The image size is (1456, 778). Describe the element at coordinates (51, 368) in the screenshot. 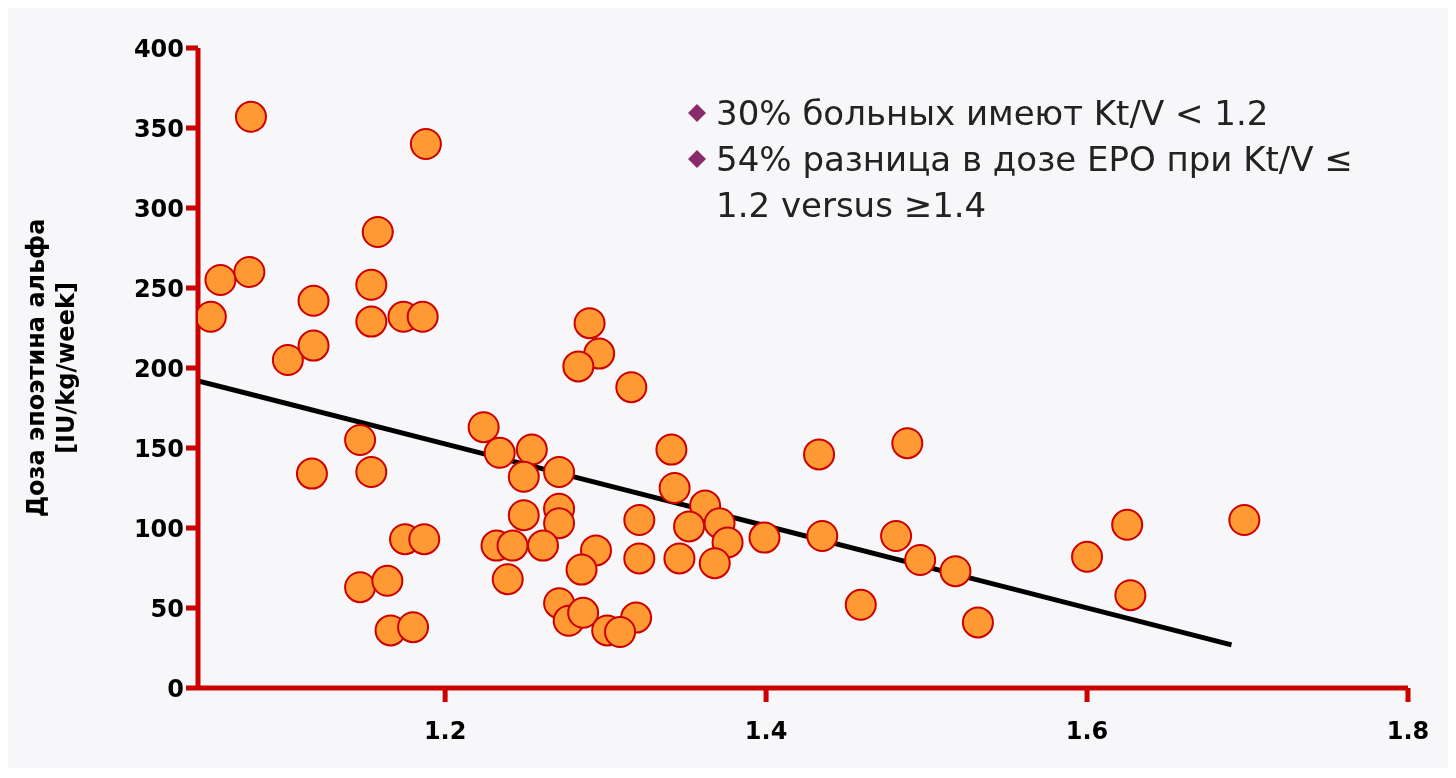

I see `y-axis-title: Доза эпоэтина альфа [IU/kg/week]` at that location.